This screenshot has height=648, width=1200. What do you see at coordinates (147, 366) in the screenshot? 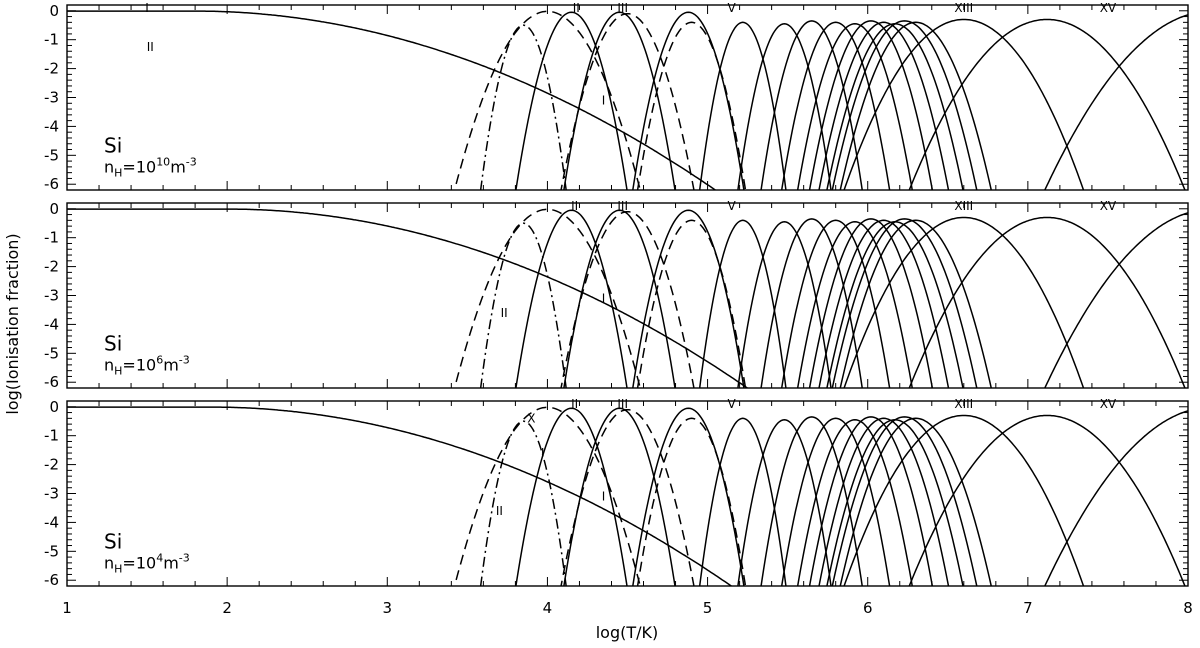
I see `density-label: nH=106m-3` at bounding box center [147, 366].